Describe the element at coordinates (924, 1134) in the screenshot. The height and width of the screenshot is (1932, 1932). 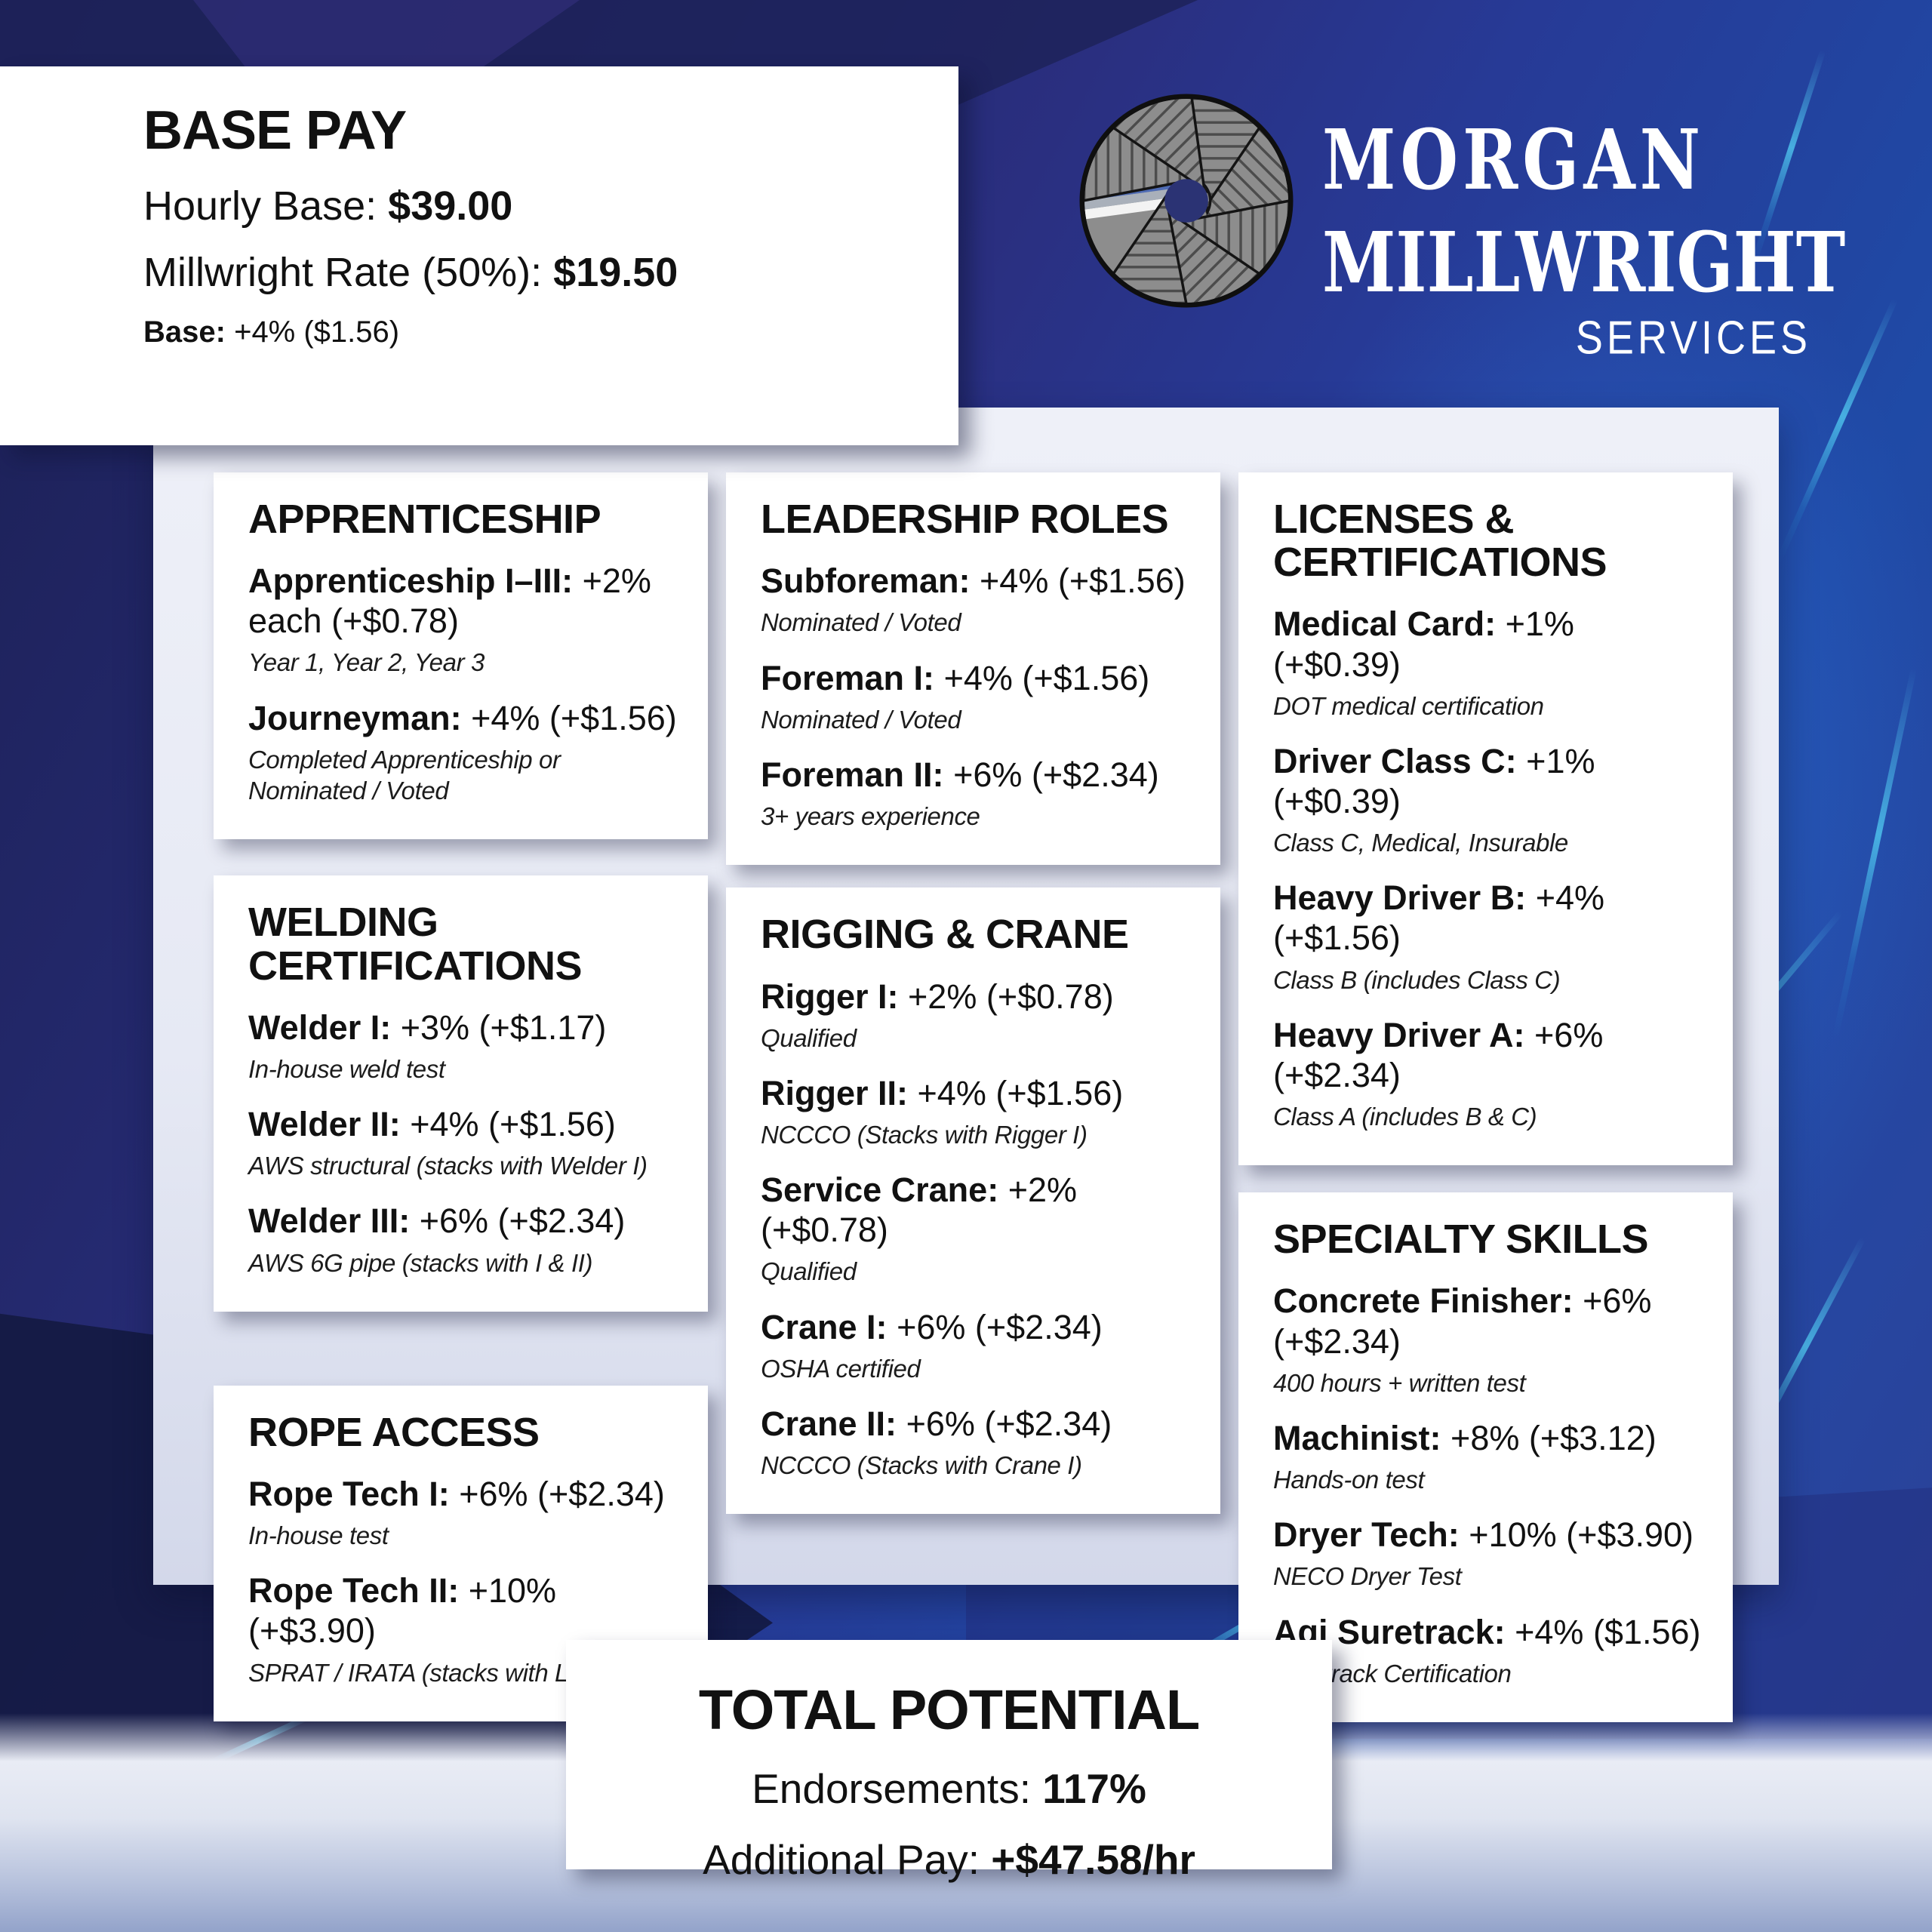
I see `item-note: NCCCO (Stacks with Rigger I)` at that location.